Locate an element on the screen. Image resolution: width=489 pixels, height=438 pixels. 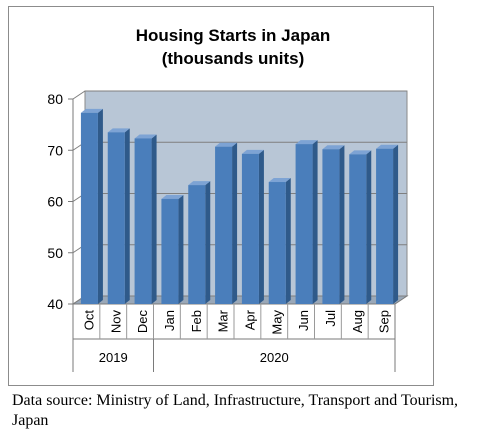
y-tick-label: 70 is located at coordinates (55, 150).